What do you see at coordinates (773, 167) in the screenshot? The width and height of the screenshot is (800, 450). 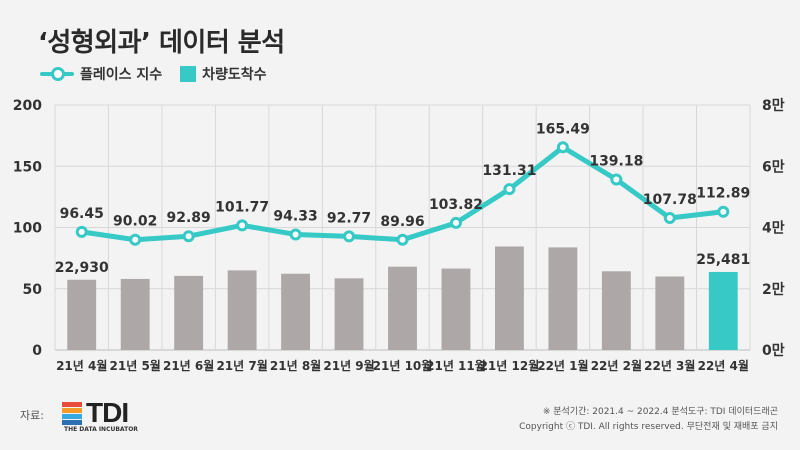 I see `y-right-tick-label: 6만` at bounding box center [773, 167].